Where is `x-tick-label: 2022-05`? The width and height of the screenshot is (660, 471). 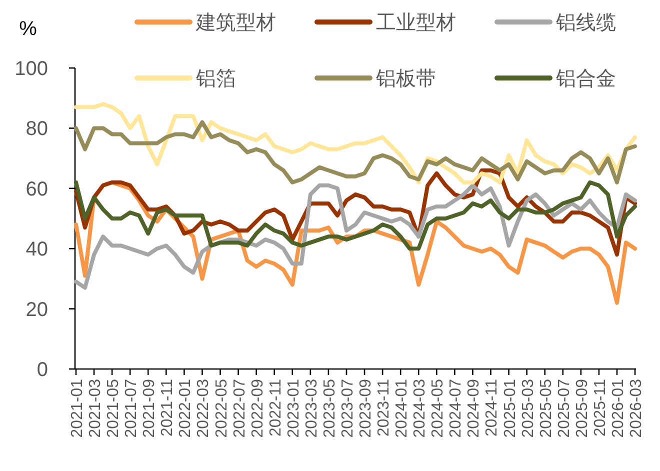 x-tick-label: 2022-05 is located at coordinates (221, 408).